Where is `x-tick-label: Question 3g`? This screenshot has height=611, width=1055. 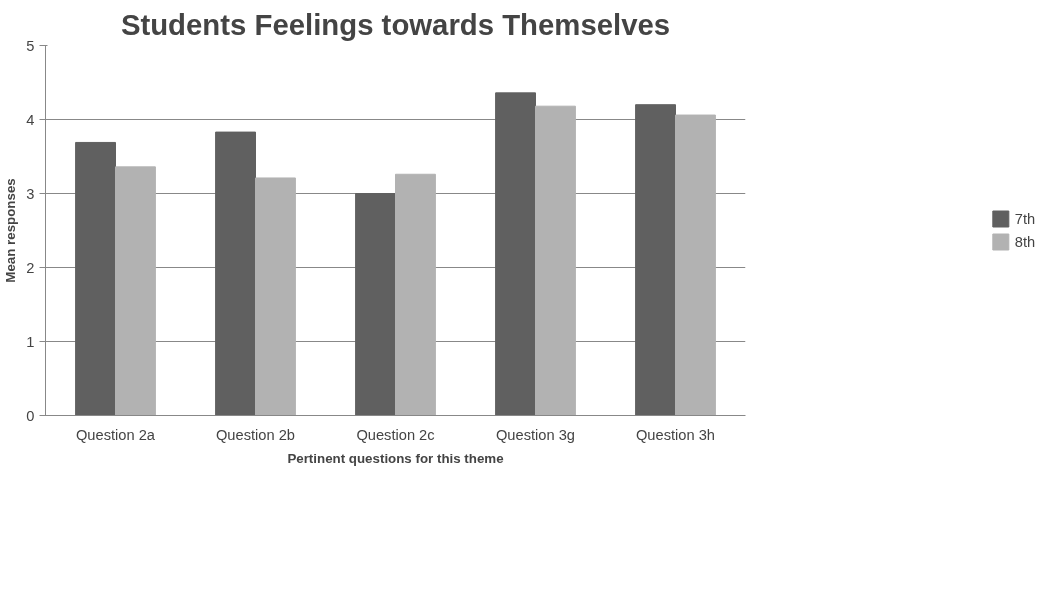 x-tick-label: Question 3g is located at coordinates (535, 434).